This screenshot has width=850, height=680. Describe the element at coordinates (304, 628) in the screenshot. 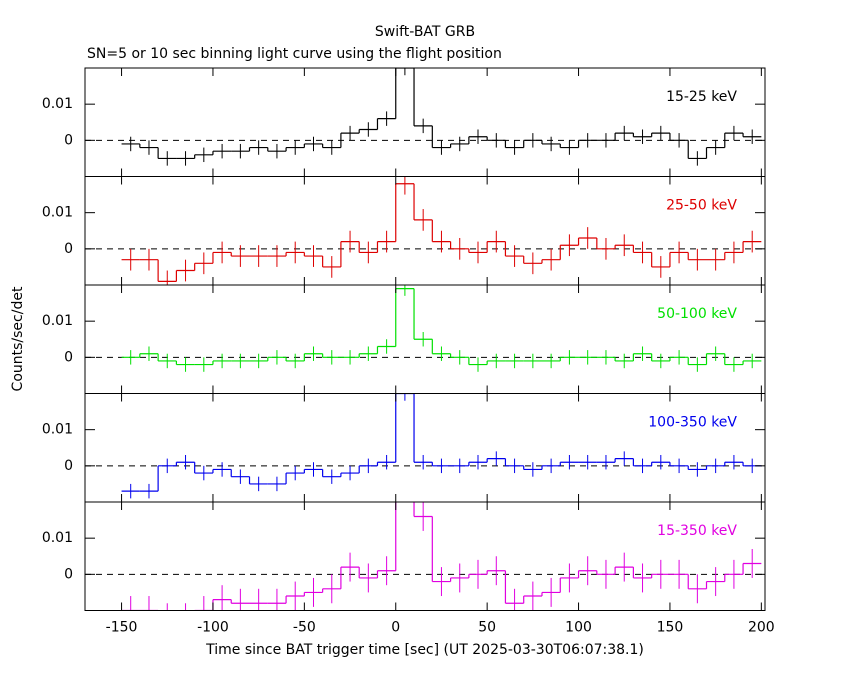

I see `x-tick-label: -50` at that location.